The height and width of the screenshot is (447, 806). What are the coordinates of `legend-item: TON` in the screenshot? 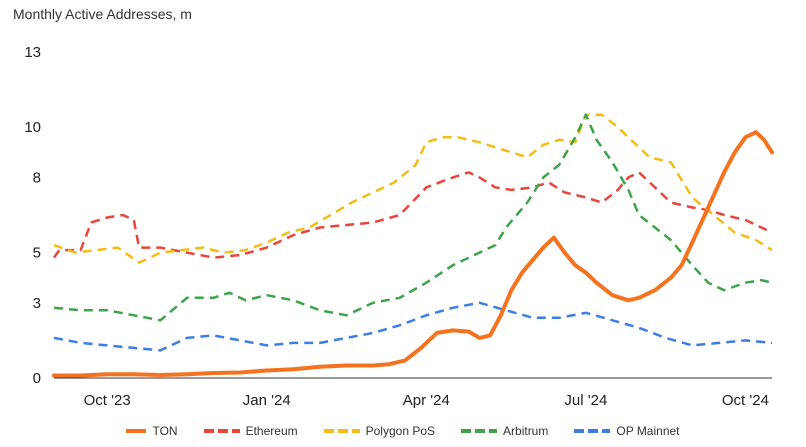 It's located at (152, 431).